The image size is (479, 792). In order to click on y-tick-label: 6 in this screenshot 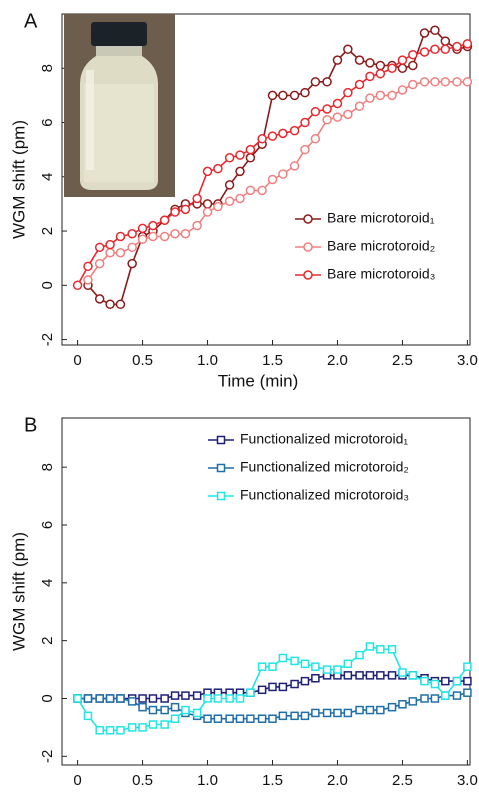, I will do `click(47, 122)`.